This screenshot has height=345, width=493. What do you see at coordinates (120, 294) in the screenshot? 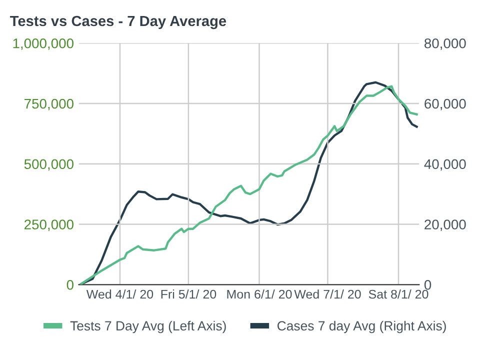
I see `x-tick-label: Wed 4/1/ 20` at bounding box center [120, 294].